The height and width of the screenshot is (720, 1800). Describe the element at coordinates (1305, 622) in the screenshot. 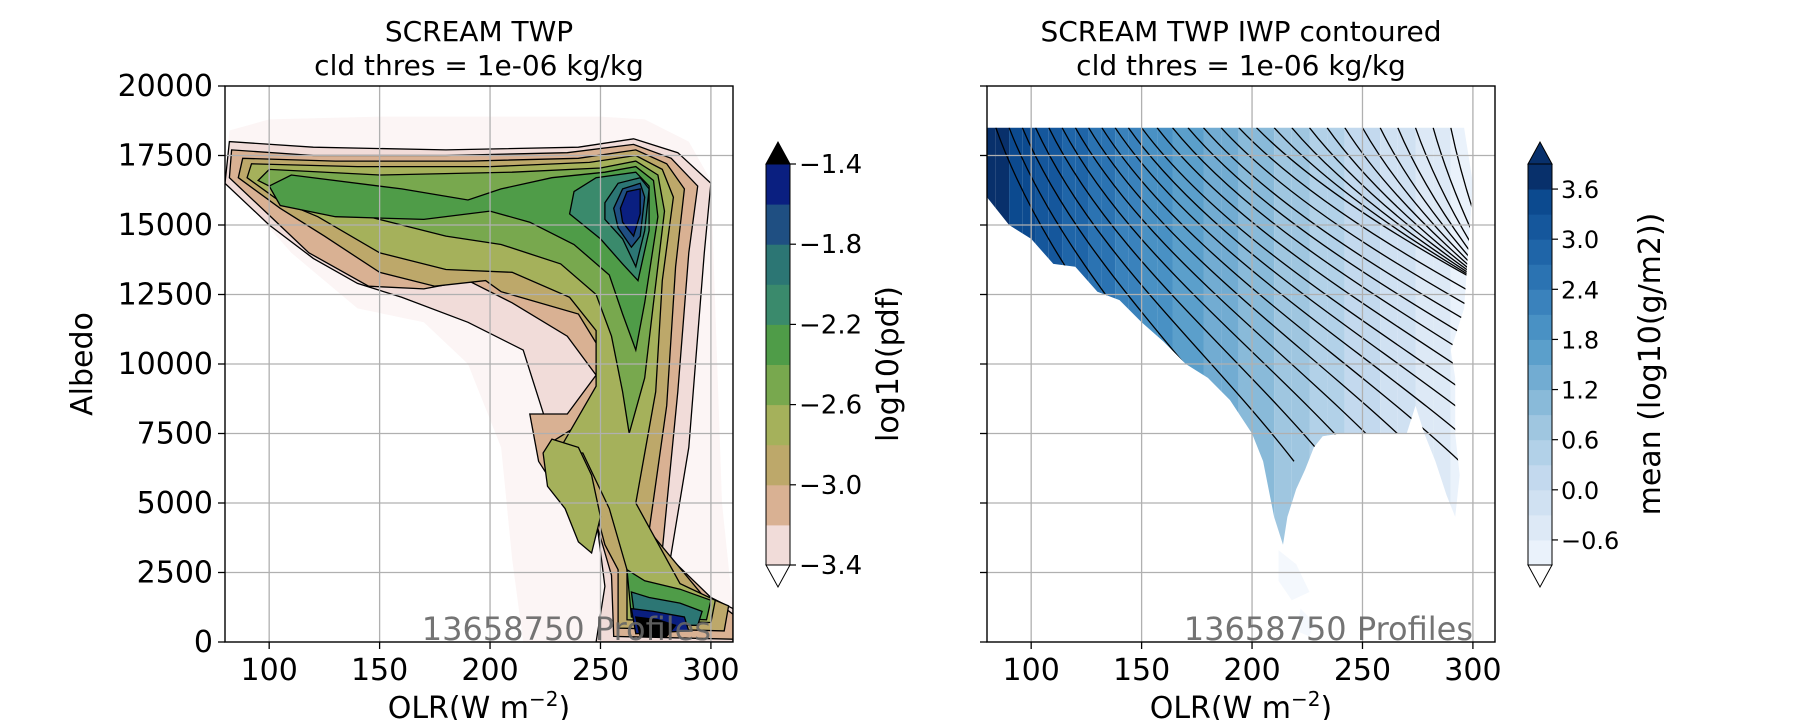

I see `iwp-patch` at that location.